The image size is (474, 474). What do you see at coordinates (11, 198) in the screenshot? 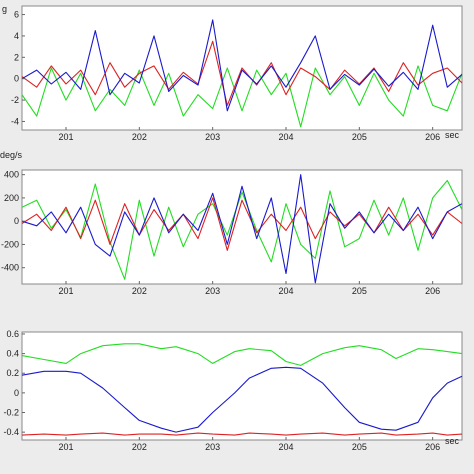
I see `y-tick-label: 200` at bounding box center [11, 198].